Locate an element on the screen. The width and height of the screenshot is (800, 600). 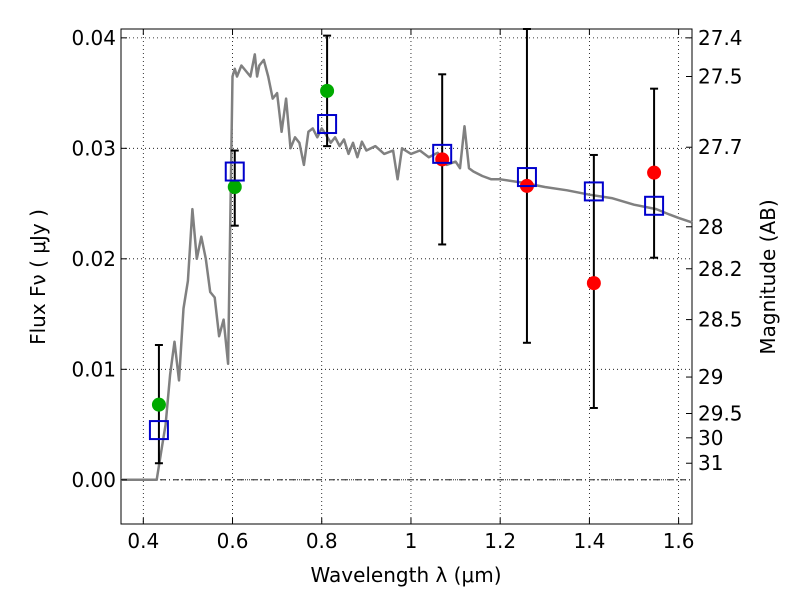
y-tick-label: 0.04 is located at coordinates (93, 38).